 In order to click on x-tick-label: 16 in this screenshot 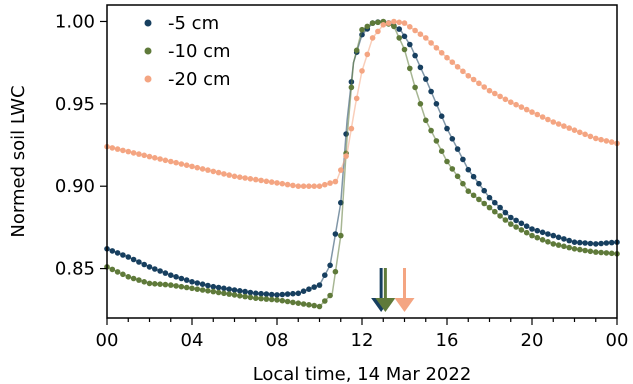, I will do `click(447, 340)`.